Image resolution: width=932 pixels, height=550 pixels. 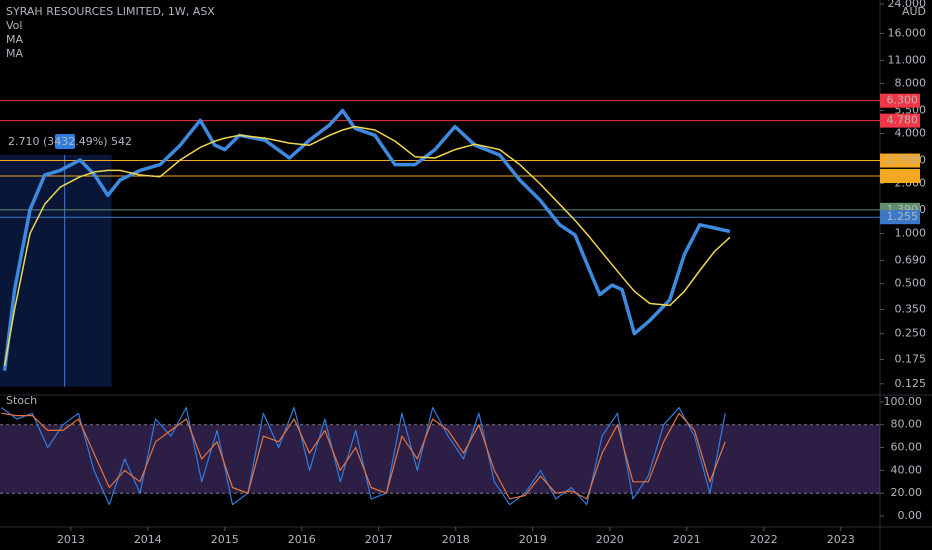 I want to click on stoch-band, so click(x=440, y=459).